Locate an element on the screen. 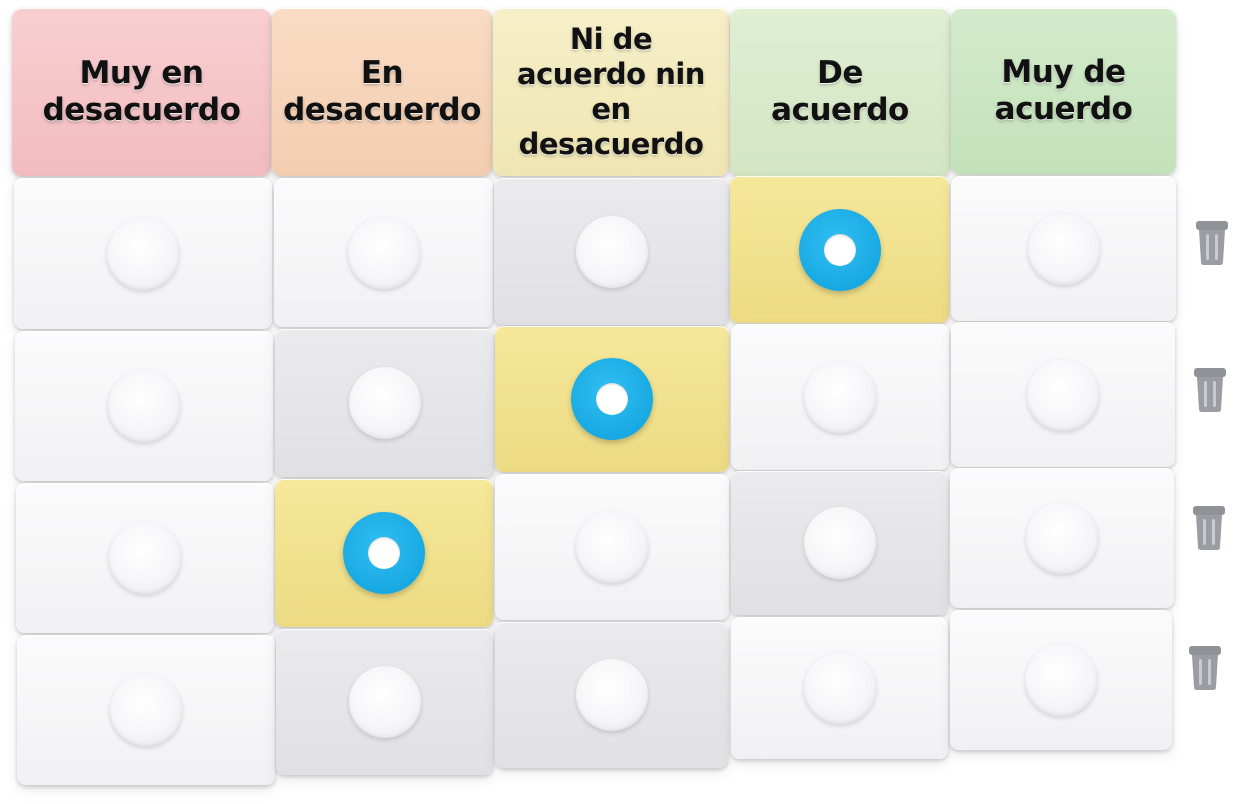  header-label: Muy de acuerdo is located at coordinates (1063, 90).